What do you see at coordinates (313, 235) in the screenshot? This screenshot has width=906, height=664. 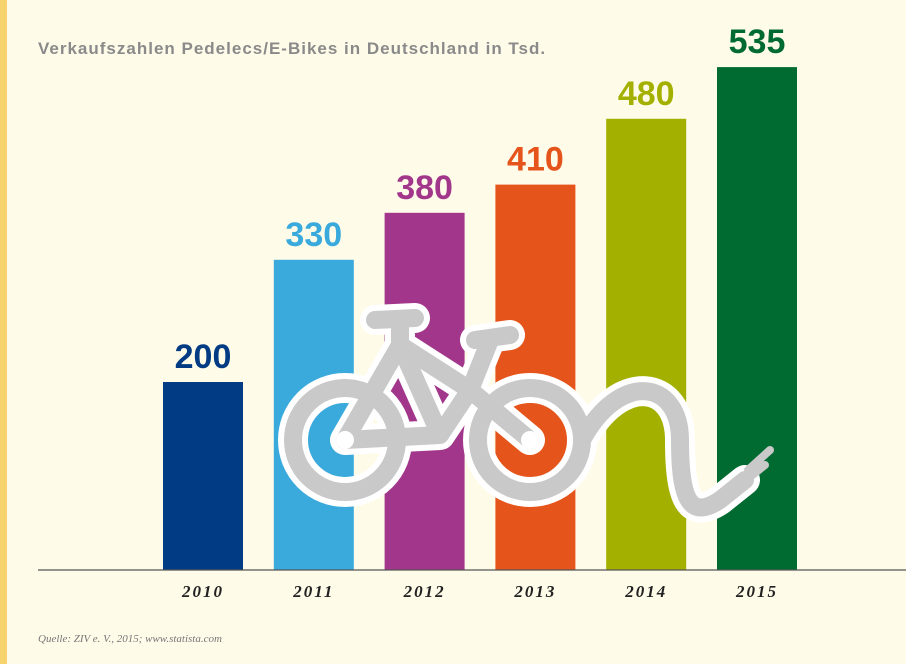 I see `value-label: 330` at bounding box center [313, 235].